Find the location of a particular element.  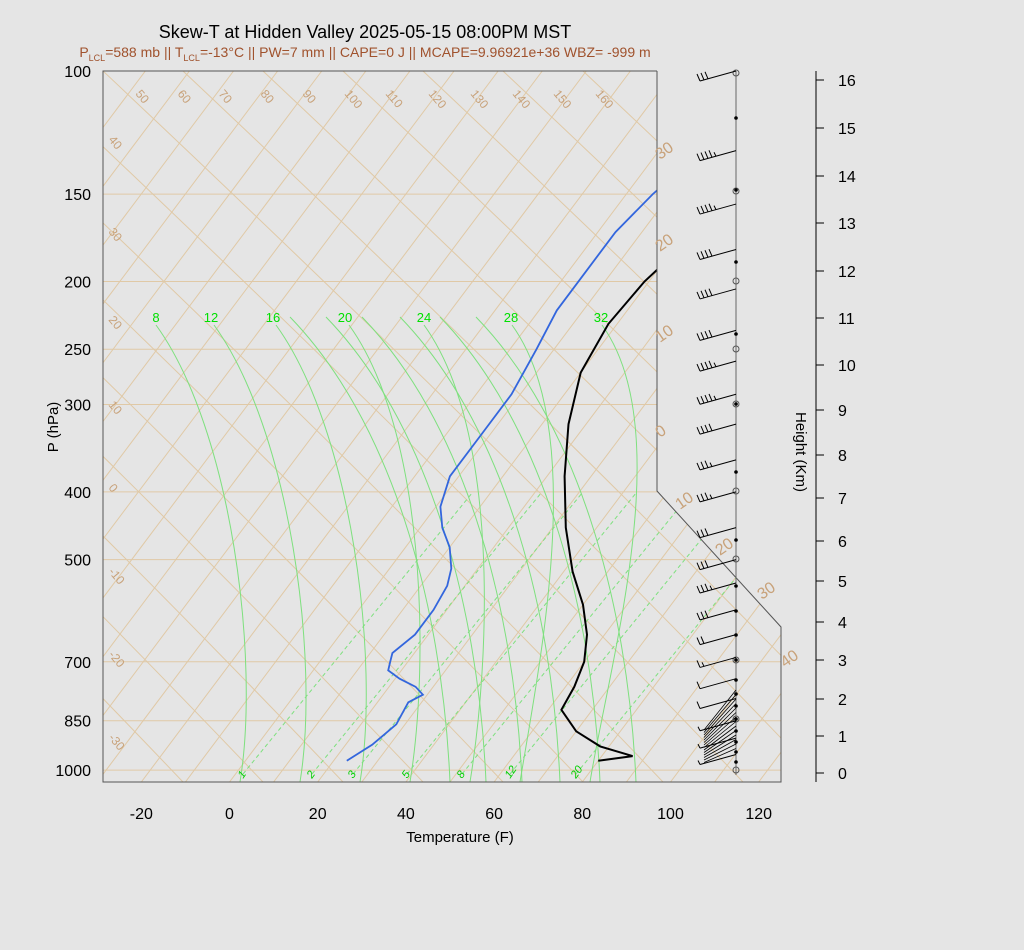

pressure-tick-label: 200 is located at coordinates (77, 282).